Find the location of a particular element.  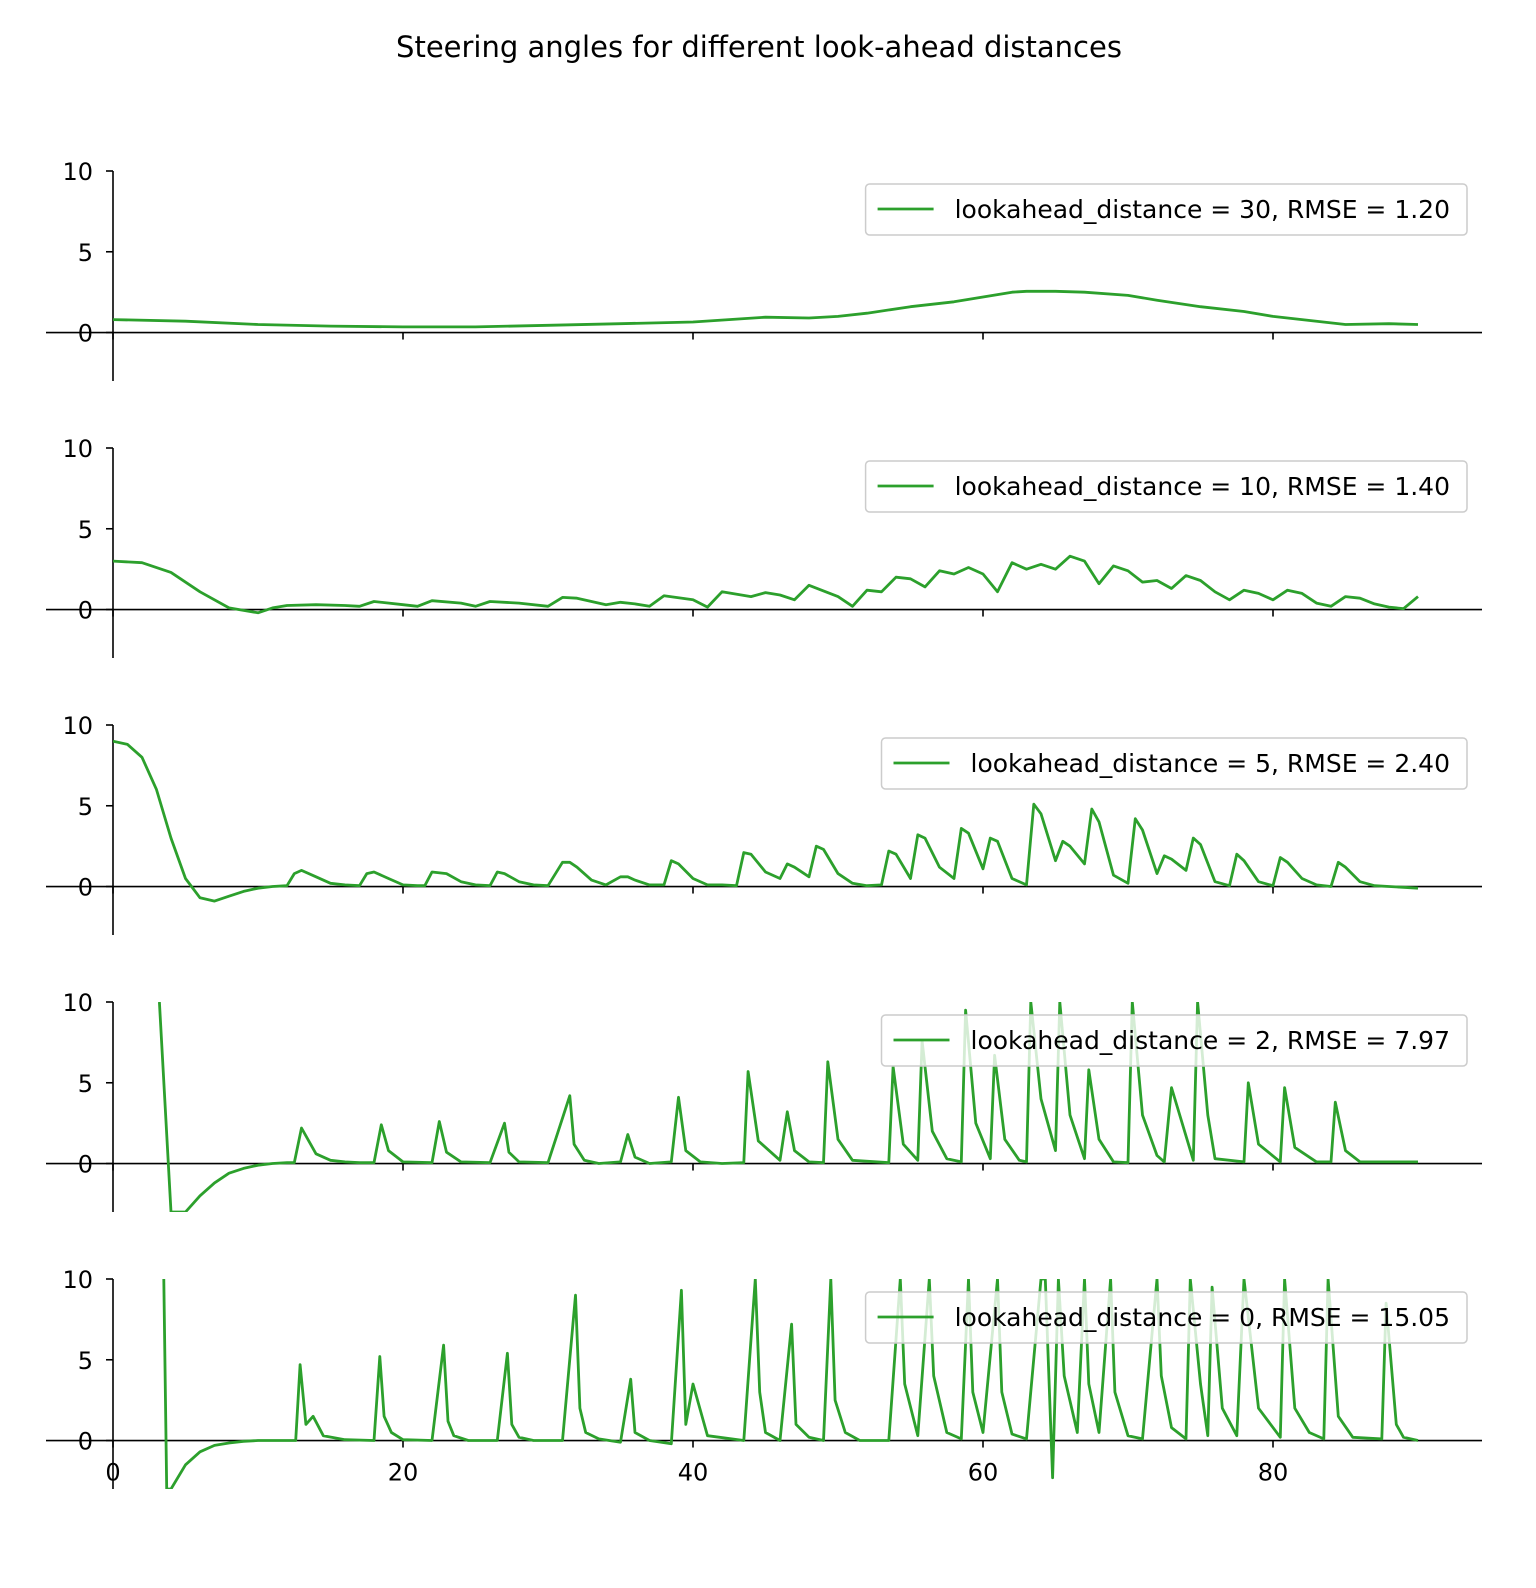

x-tick-label: 80 is located at coordinates (1273, 1473).